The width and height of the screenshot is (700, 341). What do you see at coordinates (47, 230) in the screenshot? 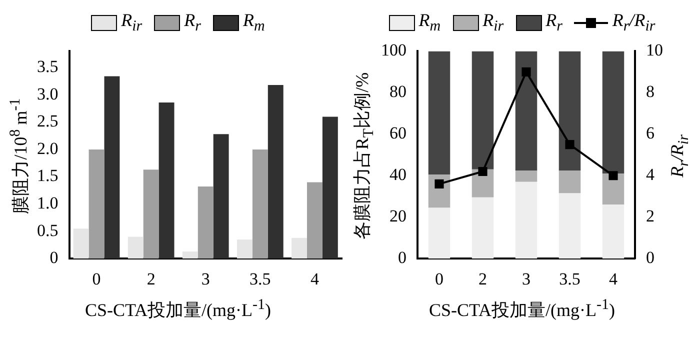
I see `y-tick-label: 0.5` at bounding box center [47, 230].